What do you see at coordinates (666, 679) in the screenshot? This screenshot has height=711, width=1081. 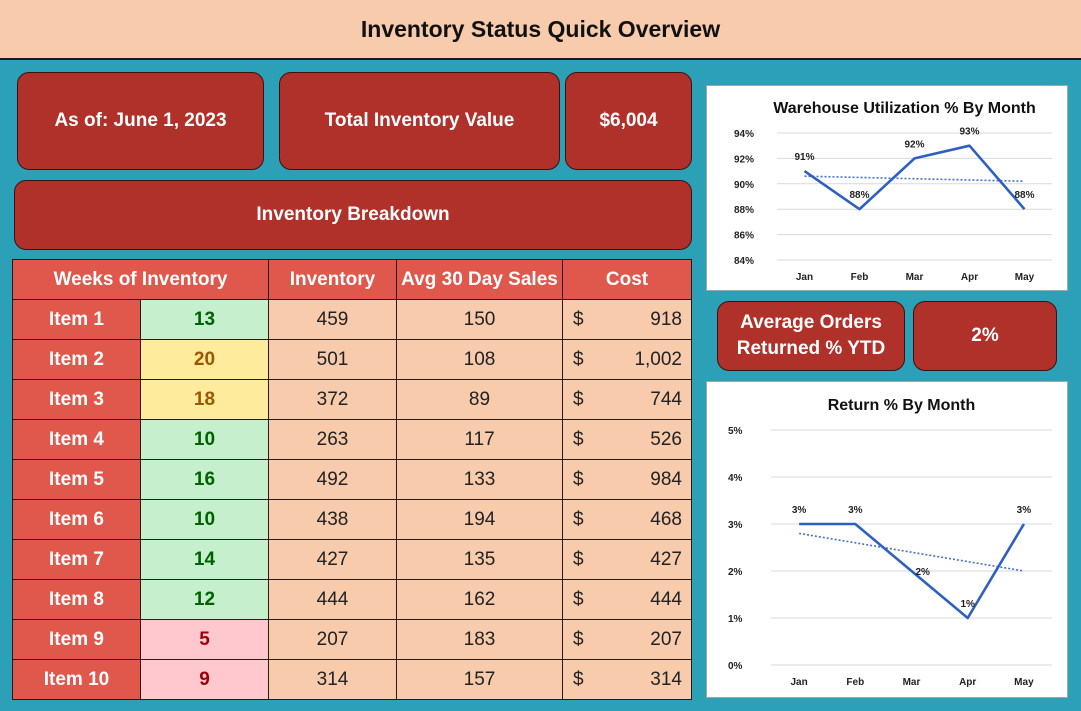 I see `cost-value: 314` at bounding box center [666, 679].